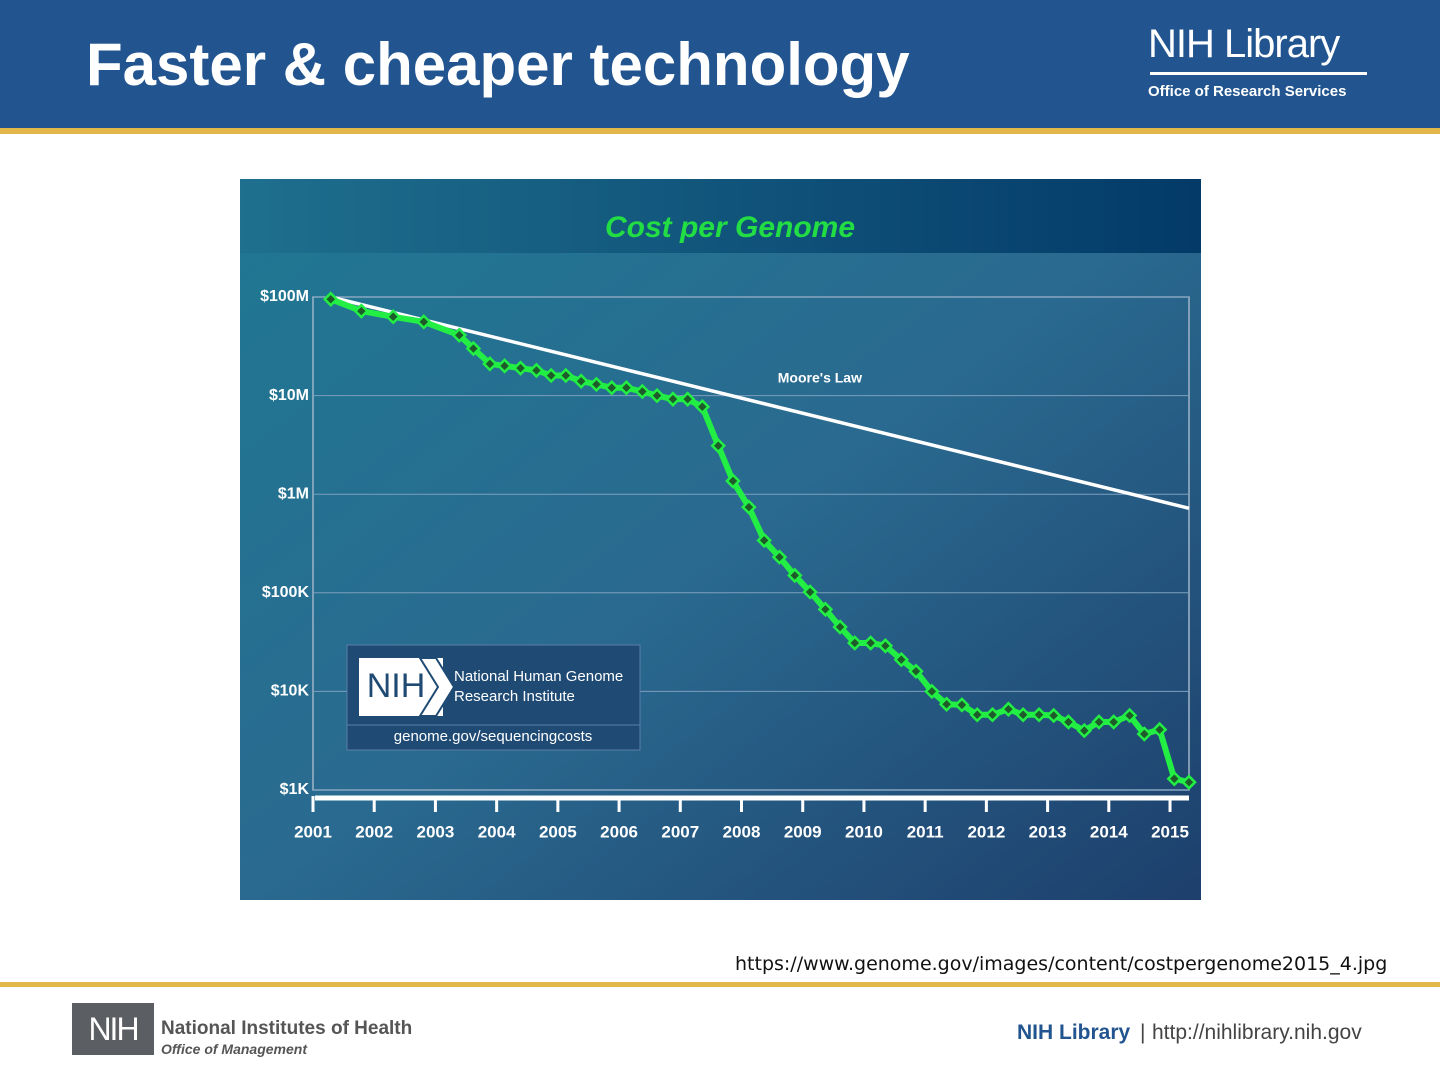 Image resolution: width=1440 pixels, height=1080 pixels. What do you see at coordinates (1257, 1032) in the screenshot?
I see `footer-site: http://nihlibrary.nih.gov` at bounding box center [1257, 1032].